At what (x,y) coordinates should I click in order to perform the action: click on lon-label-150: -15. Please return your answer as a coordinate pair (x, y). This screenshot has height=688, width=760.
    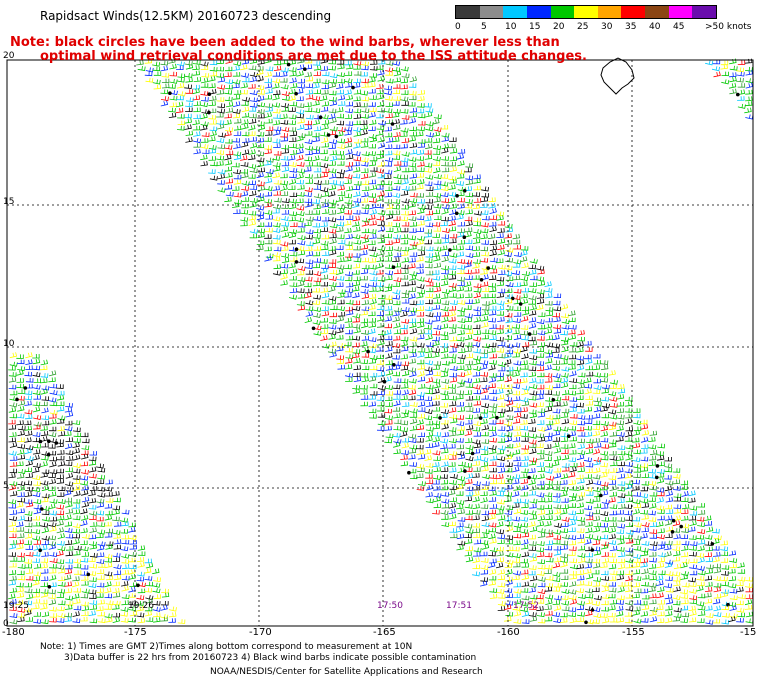
    Looking at the image, I should click on (748, 632).